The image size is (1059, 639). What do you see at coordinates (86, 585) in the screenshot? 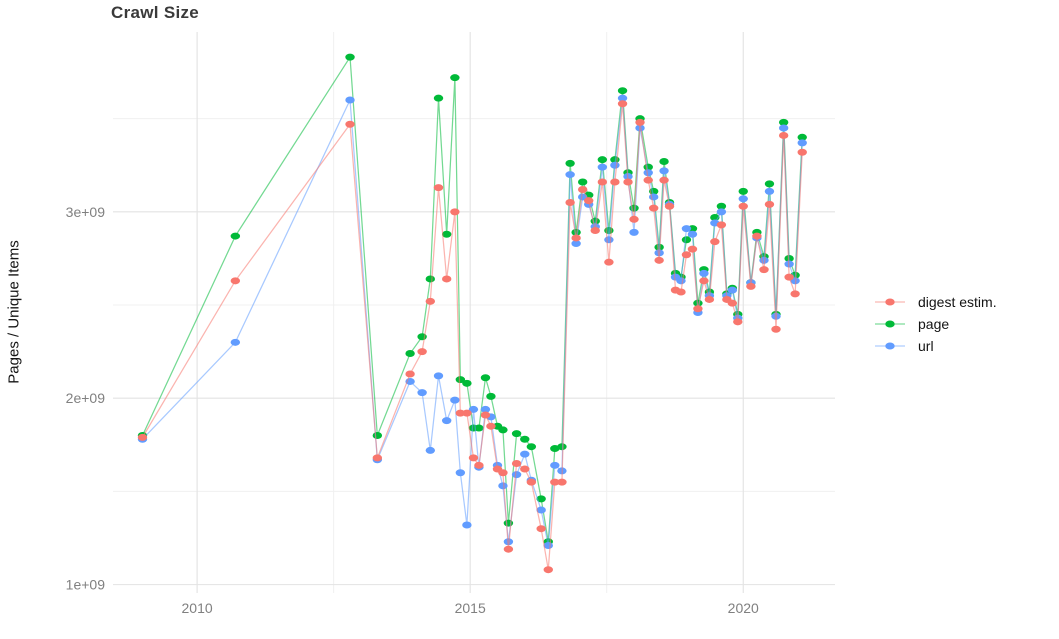
I see `y-tick-label: 1e+09` at bounding box center [86, 585].